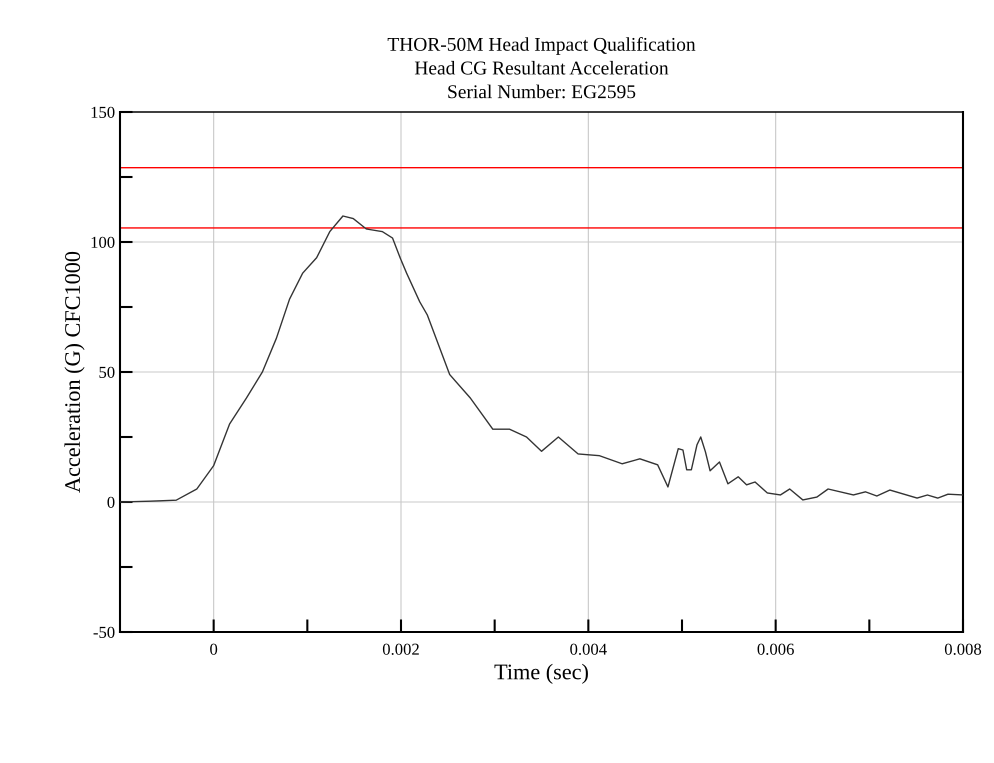 The image size is (994, 763). I want to click on y-axis-title: Acceleration (G) CFC1000, so click(74, 372).